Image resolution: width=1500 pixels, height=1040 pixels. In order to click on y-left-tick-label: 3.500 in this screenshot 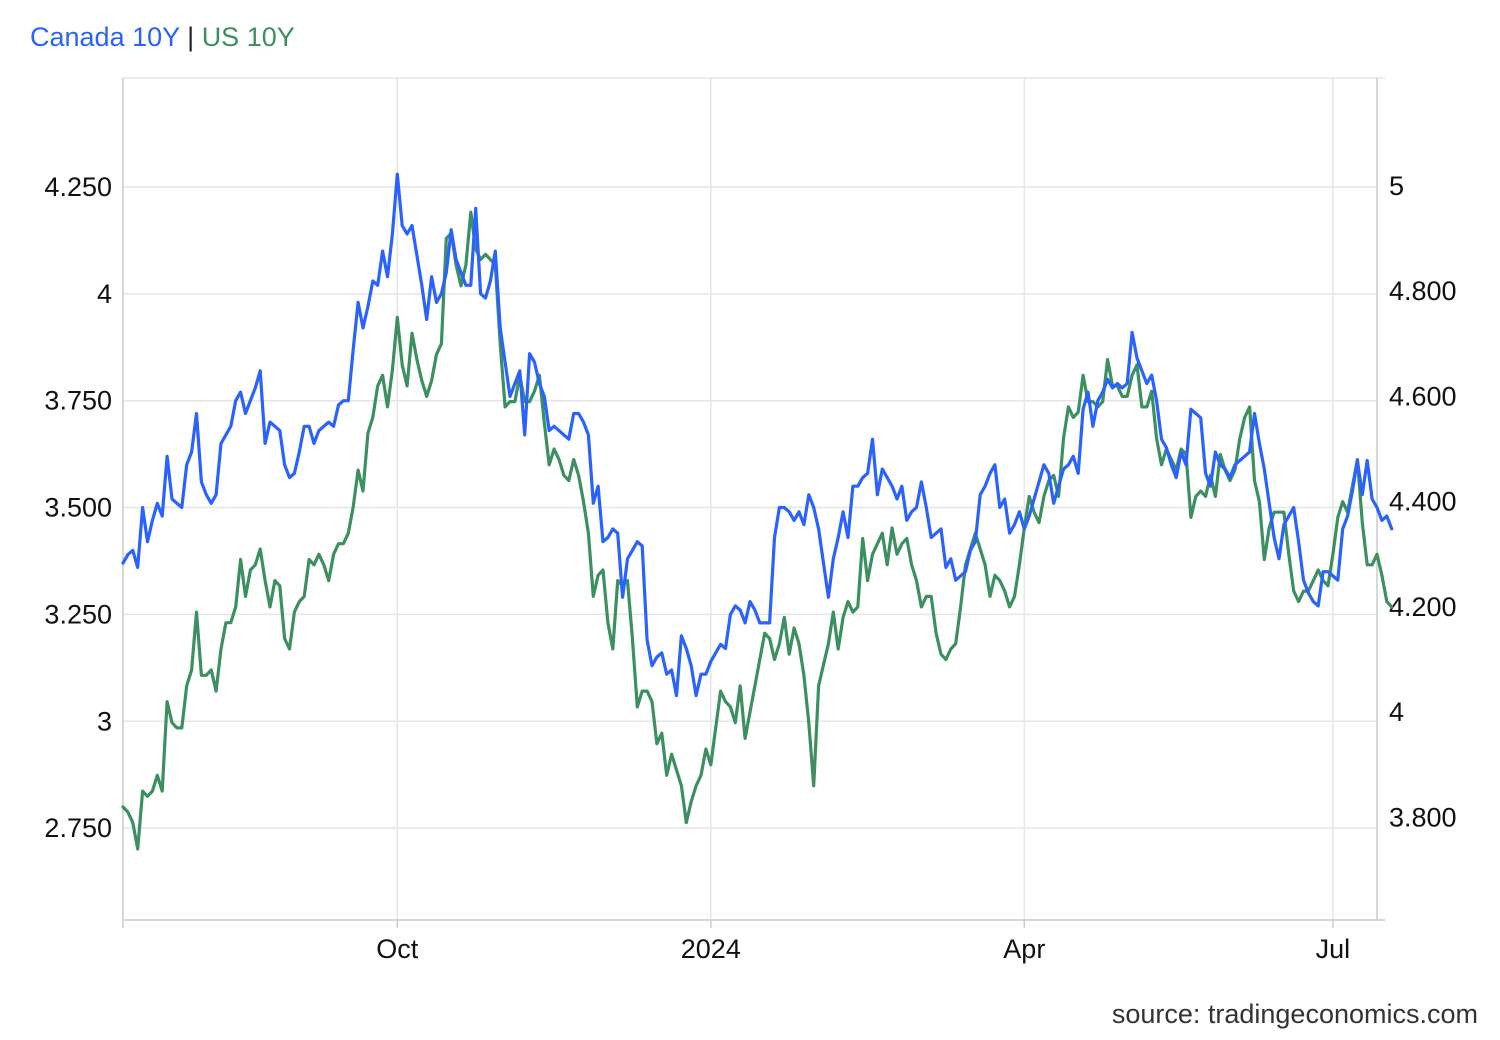, I will do `click(78, 508)`.